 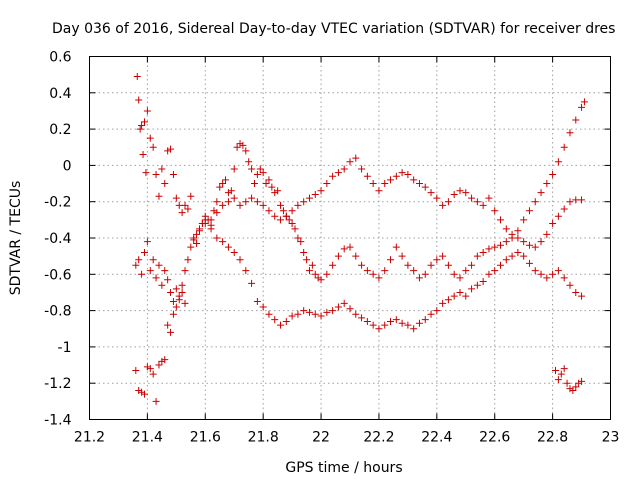 What do you see at coordinates (552, 438) in the screenshot?
I see `x-tick-label: 22.8` at bounding box center [552, 438].